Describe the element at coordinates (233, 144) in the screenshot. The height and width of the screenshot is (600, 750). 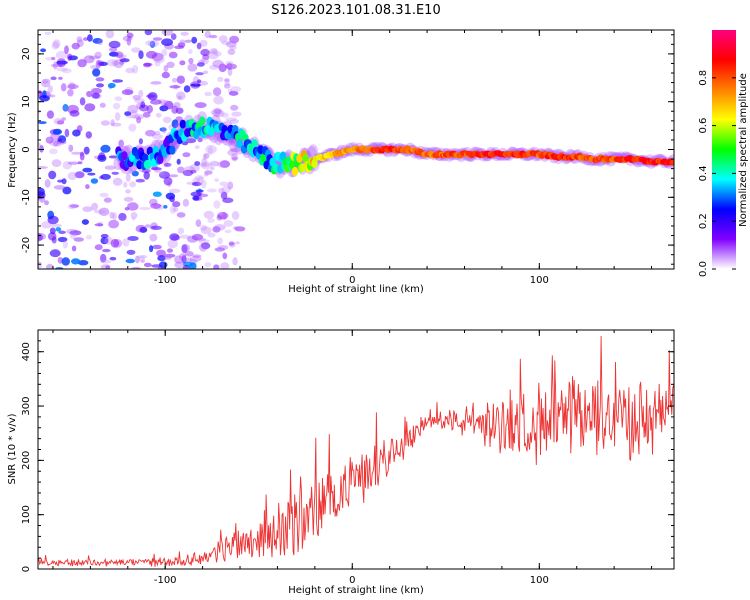
I see `spectrogram-ridge-halo` at that location.